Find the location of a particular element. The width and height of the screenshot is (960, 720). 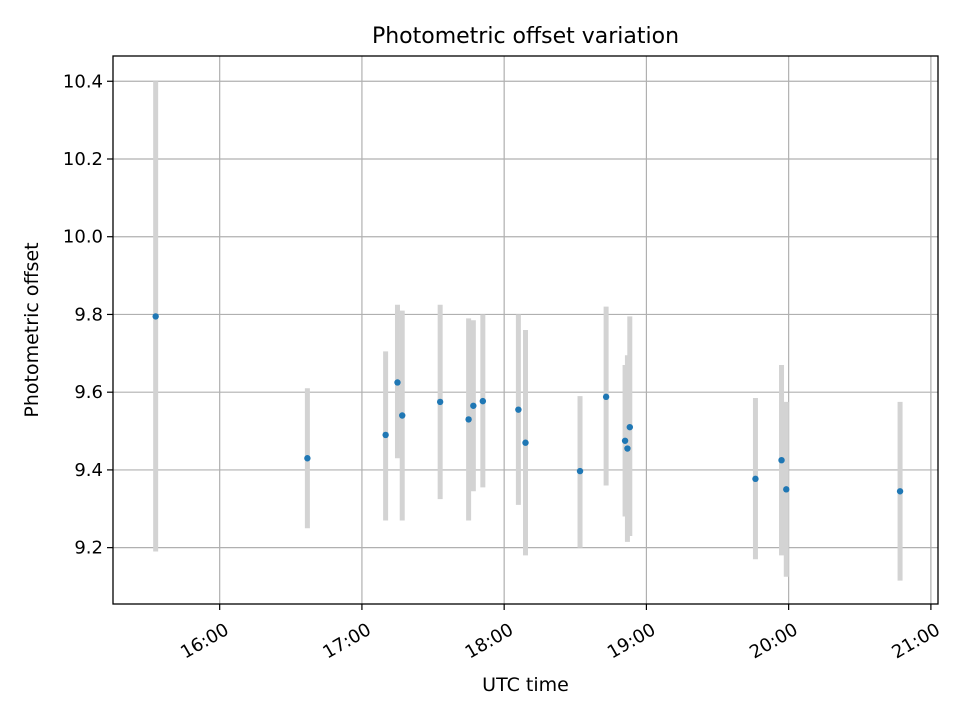

x-axis-label: UTC time is located at coordinates (525, 685).